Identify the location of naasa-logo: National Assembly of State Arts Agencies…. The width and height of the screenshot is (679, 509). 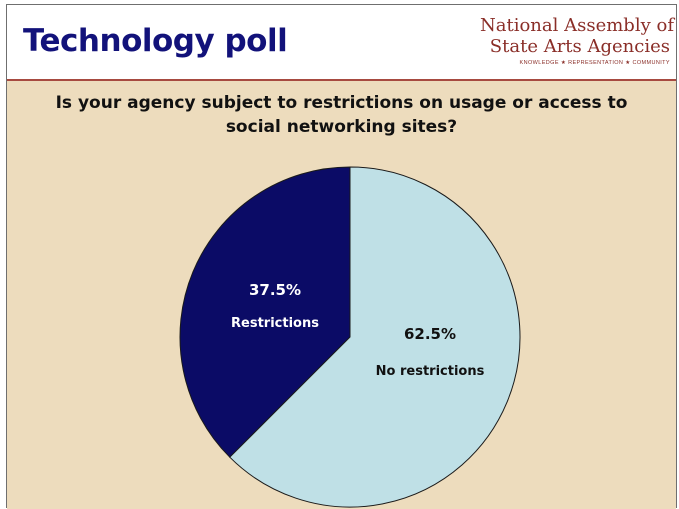
(577, 40).